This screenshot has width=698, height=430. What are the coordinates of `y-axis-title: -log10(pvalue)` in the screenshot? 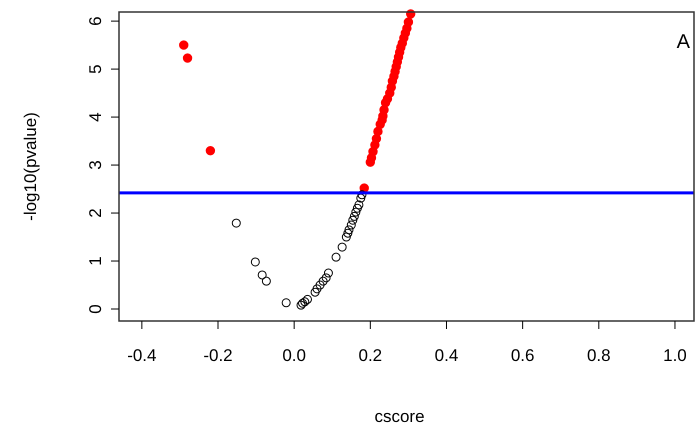 It's located at (30, 166).